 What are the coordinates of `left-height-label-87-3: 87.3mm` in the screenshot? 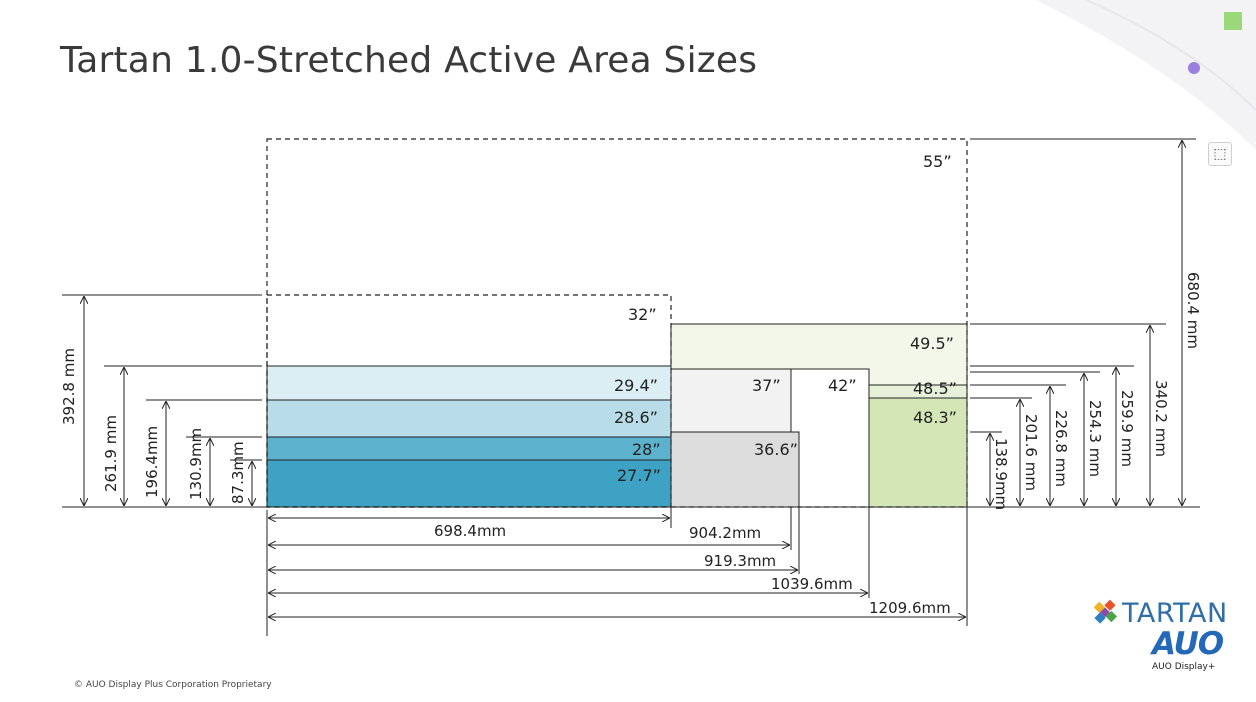 It's located at (238, 472).